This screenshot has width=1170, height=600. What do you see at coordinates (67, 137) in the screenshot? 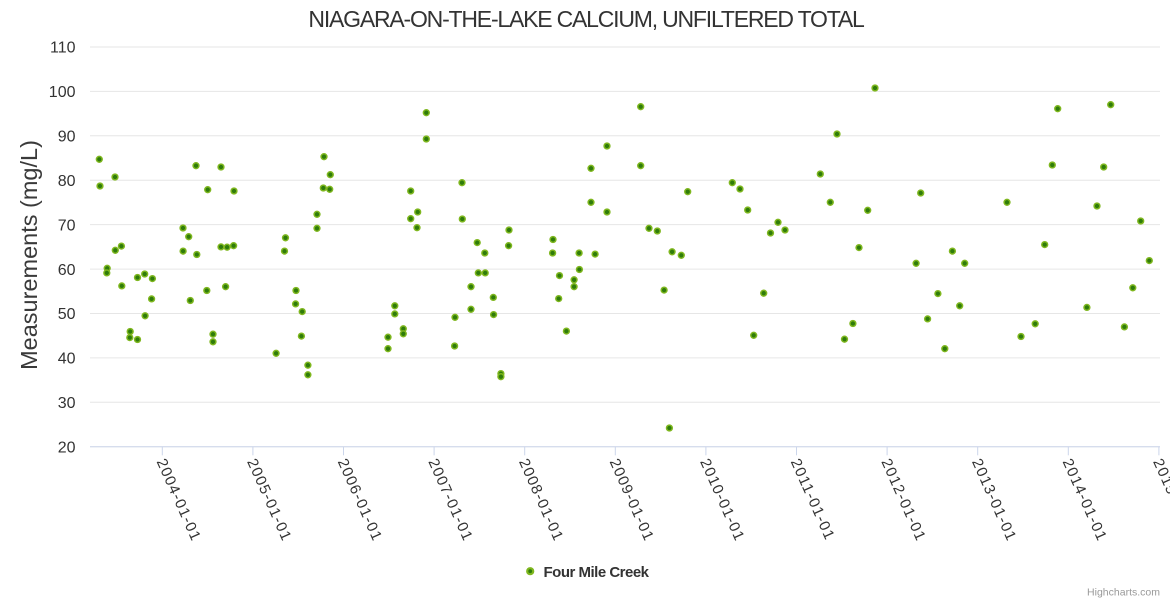
I see `svg-text: 90` at bounding box center [67, 137].